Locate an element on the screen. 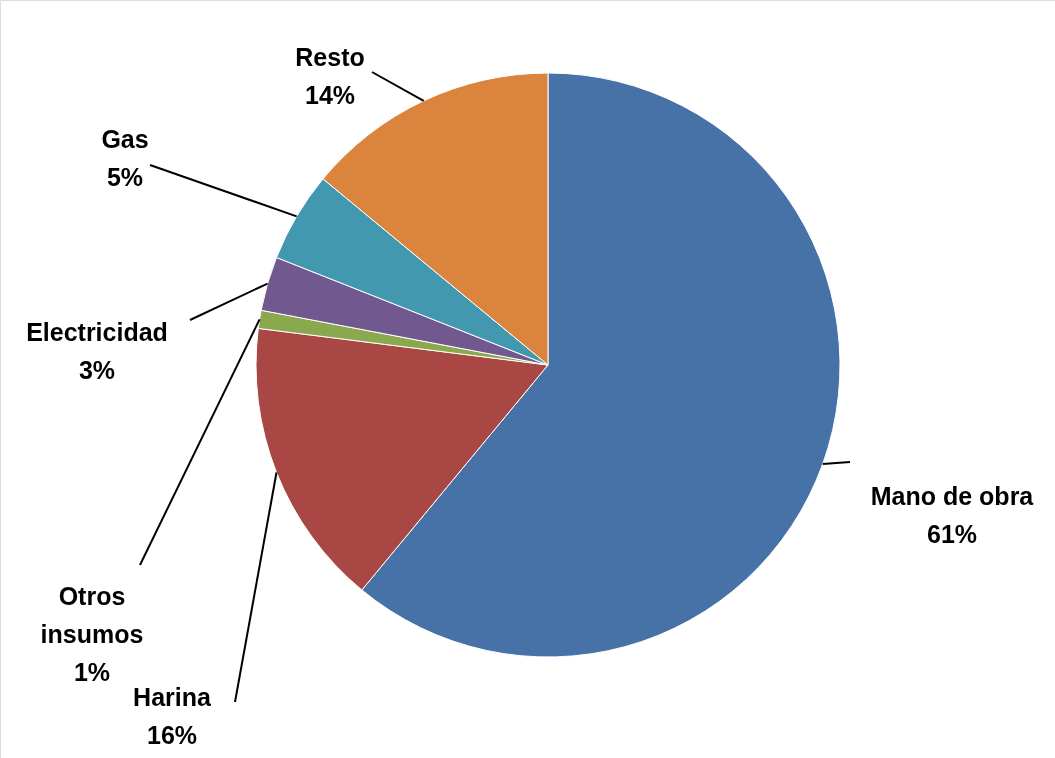 This screenshot has width=1055, height=758. slice-label: Mano de obra is located at coordinates (952, 496).